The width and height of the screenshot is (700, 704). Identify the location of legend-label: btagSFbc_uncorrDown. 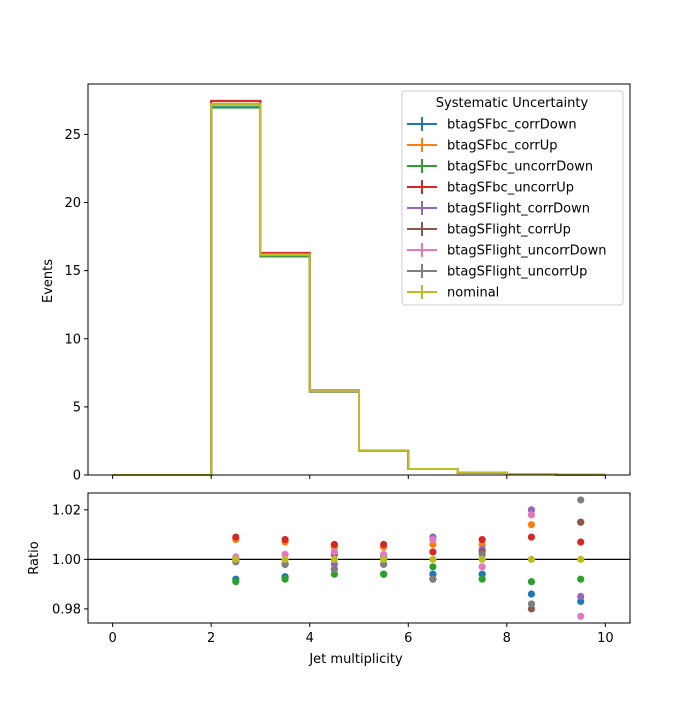
(520, 167).